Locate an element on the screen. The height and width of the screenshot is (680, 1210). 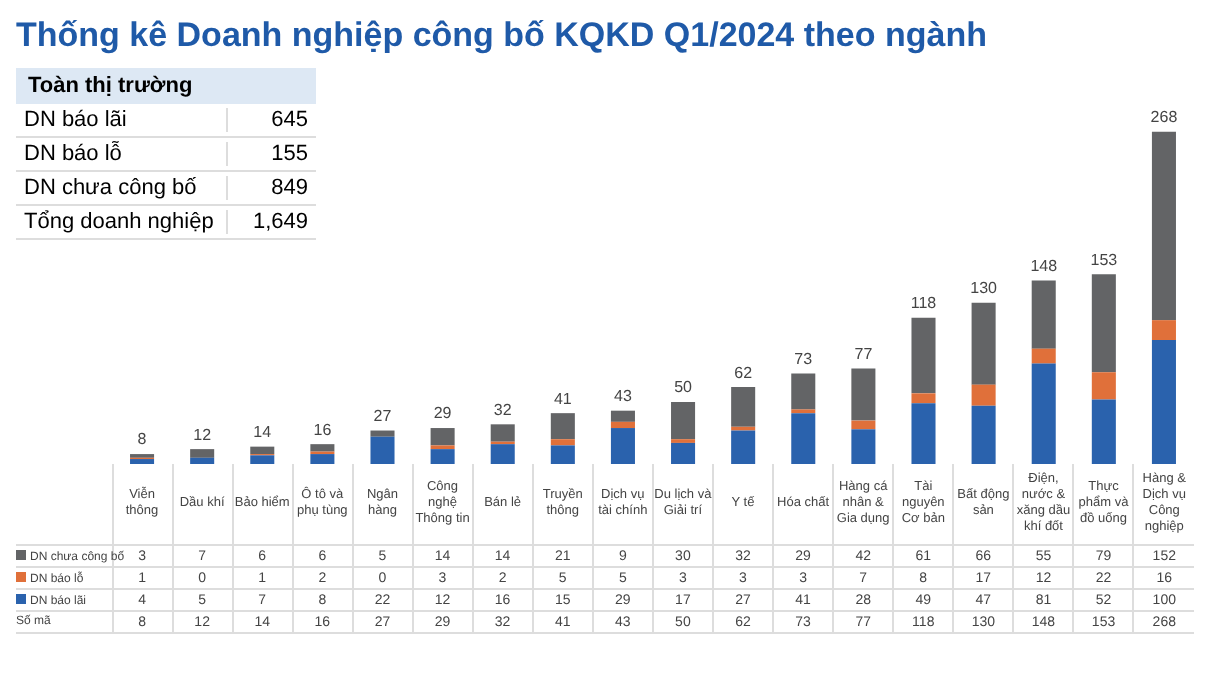
total-label: 12 is located at coordinates (203, 434).